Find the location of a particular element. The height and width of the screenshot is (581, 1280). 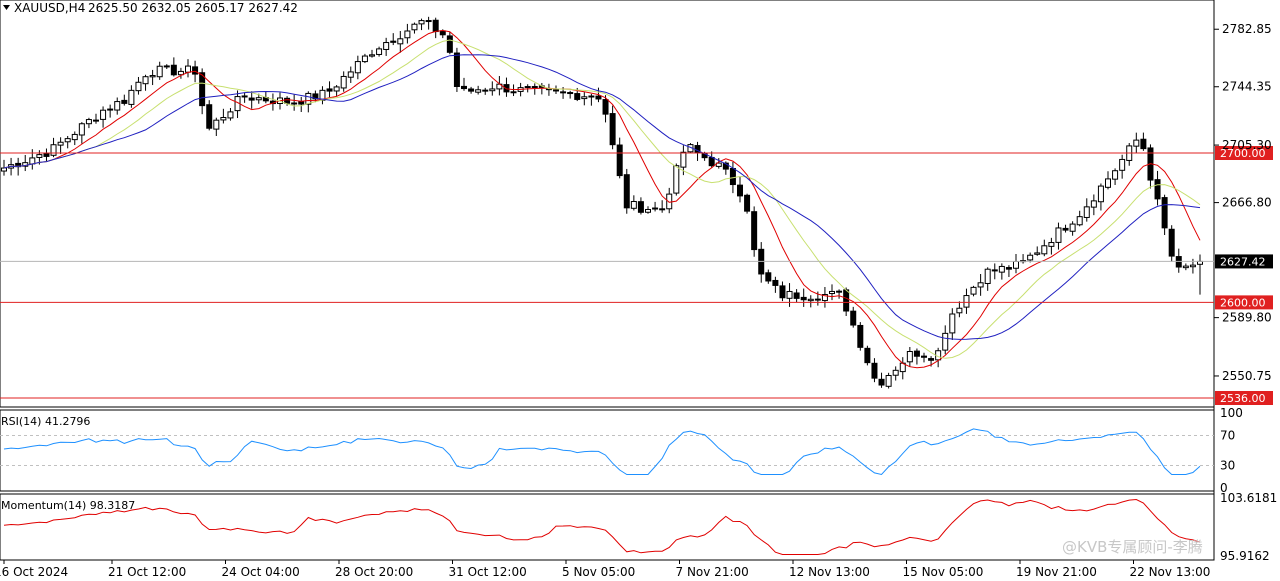

symbol-label: XAUUSD,H4 is located at coordinates (49, 8).